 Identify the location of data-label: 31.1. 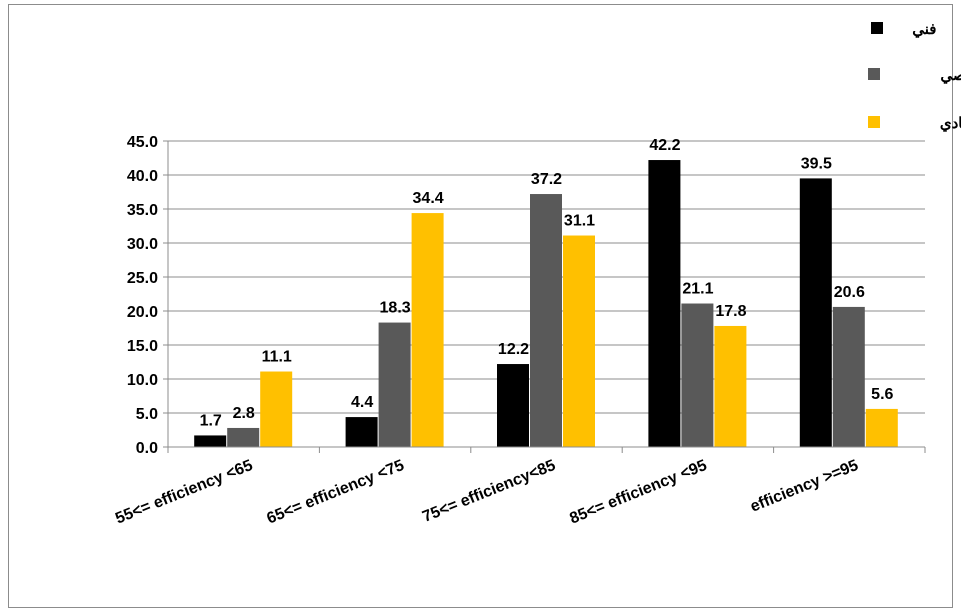
(579, 221).